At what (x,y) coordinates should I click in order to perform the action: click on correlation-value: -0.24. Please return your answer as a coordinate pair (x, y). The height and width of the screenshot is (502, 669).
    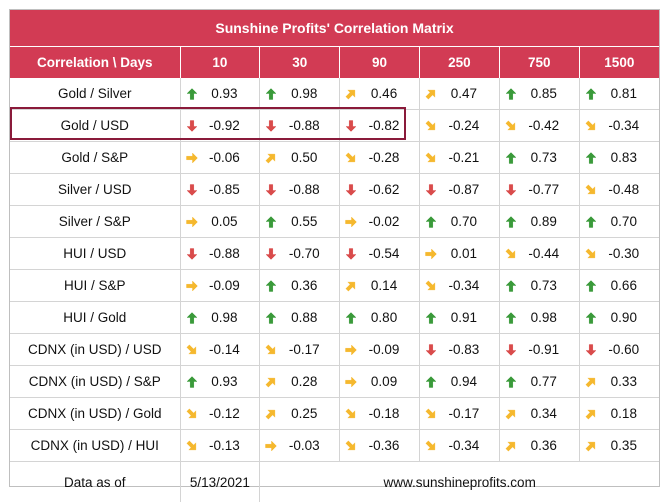
    Looking at the image, I should click on (468, 125).